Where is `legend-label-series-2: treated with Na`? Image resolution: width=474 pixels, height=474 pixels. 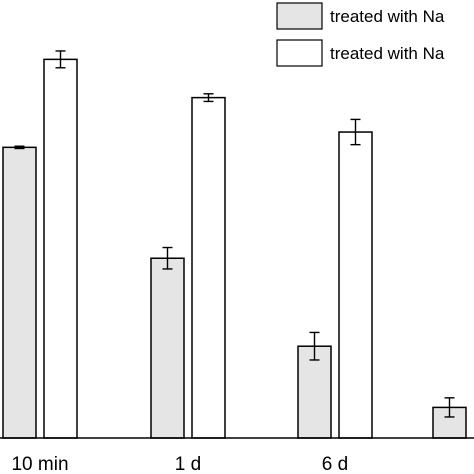 legend-label-series-2: treated with Na is located at coordinates (387, 53).